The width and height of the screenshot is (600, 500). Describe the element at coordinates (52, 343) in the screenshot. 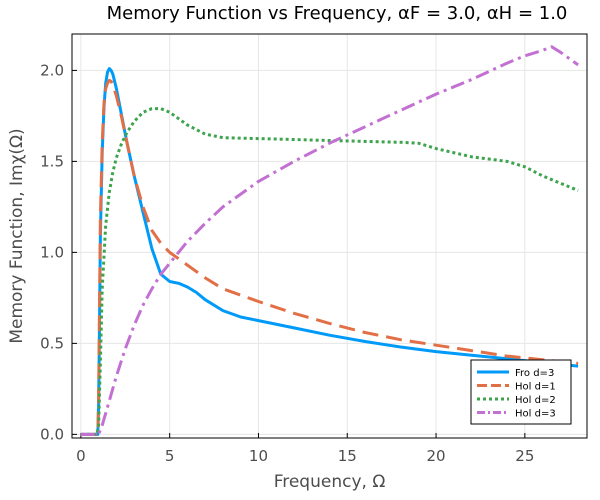

I see `y-tick-label: 0.5` at that location.